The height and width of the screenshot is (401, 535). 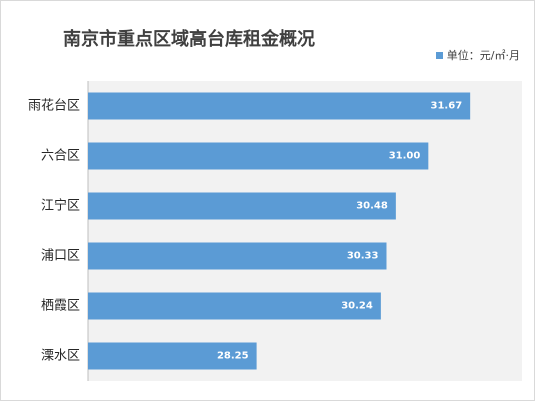 I want to click on value-label-5: 28.25, so click(x=233, y=356).